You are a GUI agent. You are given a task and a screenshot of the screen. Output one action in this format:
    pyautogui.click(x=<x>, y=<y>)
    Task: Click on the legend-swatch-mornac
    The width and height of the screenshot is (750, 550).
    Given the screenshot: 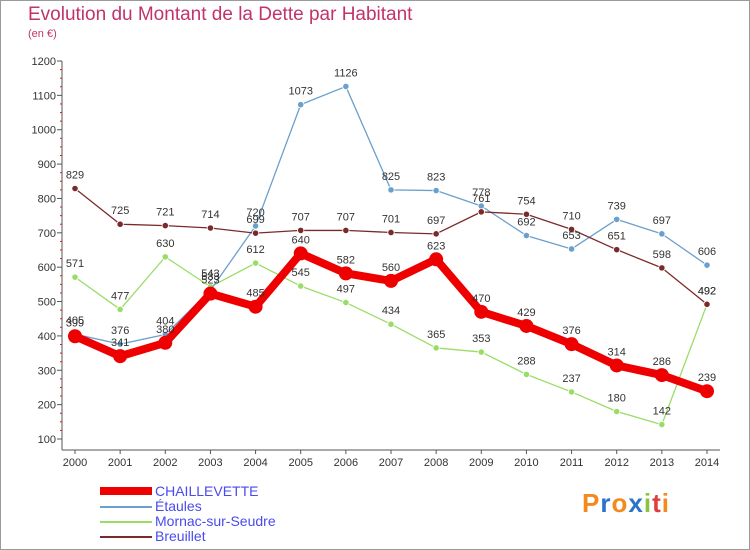 What is the action you would take?
    pyautogui.click(x=126, y=522)
    